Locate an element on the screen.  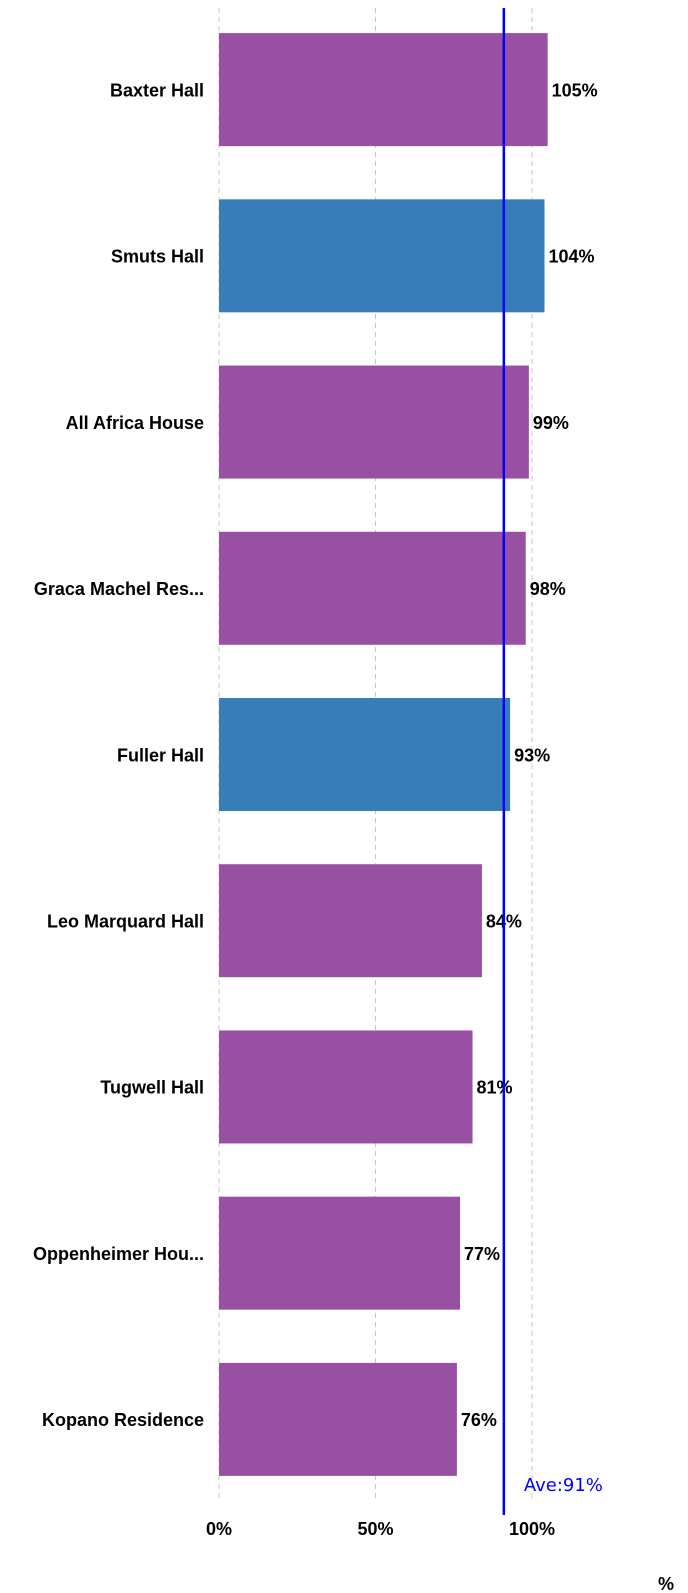
x-tick-label: 50% is located at coordinates (375, 1529).